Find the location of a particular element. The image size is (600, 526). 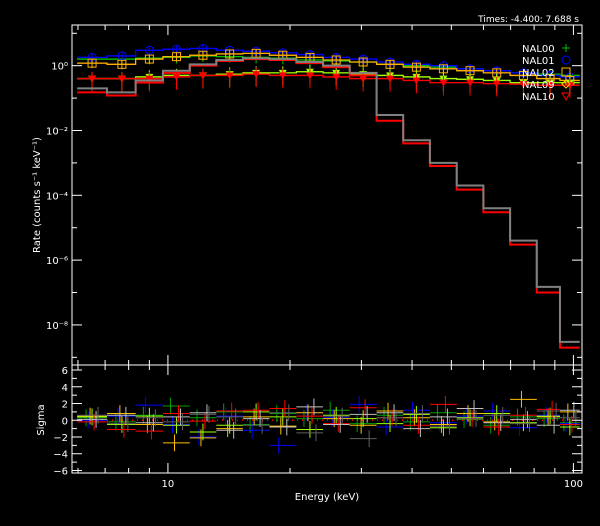

triangle-icon is located at coordinates (566, 97).